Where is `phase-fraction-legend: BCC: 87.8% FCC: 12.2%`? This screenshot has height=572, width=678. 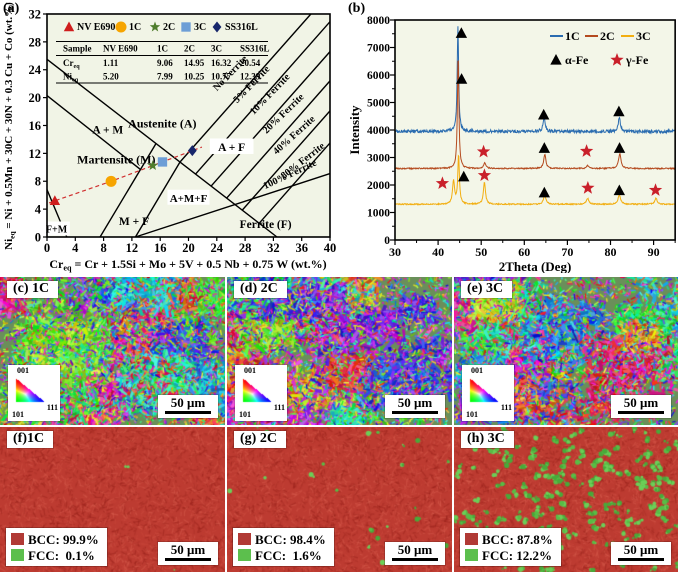 phase-fraction-legend: BCC: 87.8% FCC: 12.2% is located at coordinates (510, 547).